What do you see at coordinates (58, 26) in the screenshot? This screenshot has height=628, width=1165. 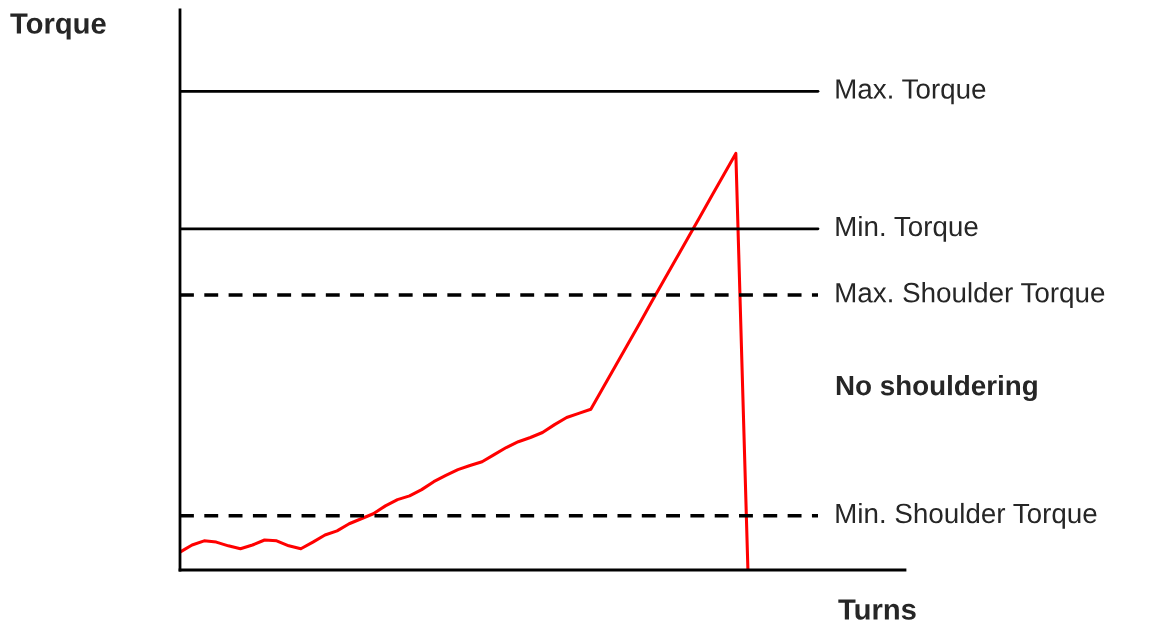 I see `y-axis-title: Torque` at bounding box center [58, 26].